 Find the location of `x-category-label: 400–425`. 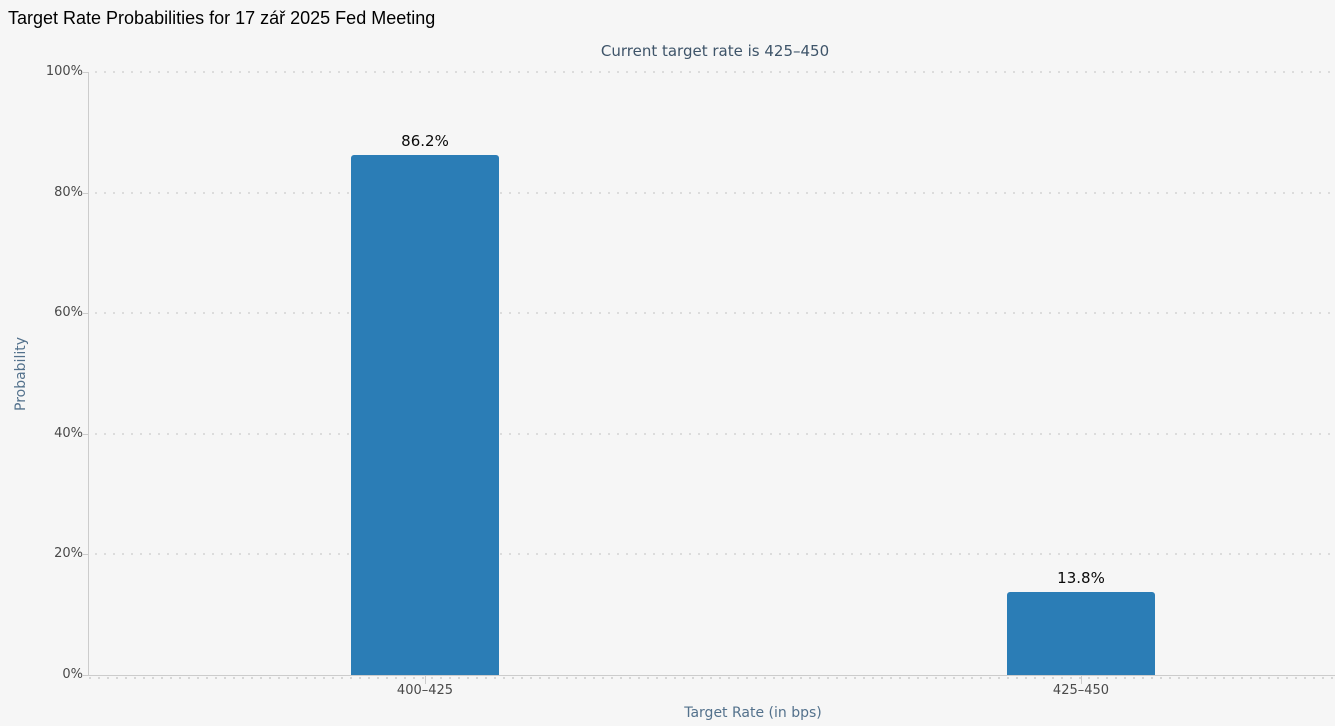

x-category-label: 400–425 is located at coordinates (425, 690).